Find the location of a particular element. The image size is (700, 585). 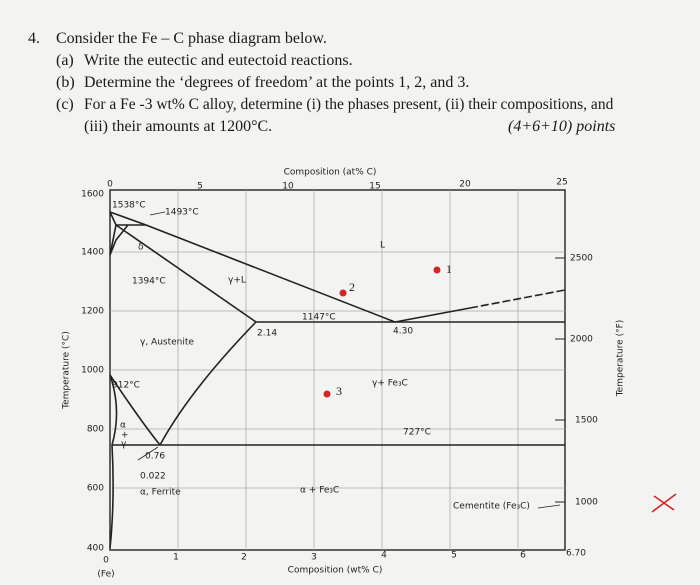

top-tick-label: 15 is located at coordinates (374, 187).